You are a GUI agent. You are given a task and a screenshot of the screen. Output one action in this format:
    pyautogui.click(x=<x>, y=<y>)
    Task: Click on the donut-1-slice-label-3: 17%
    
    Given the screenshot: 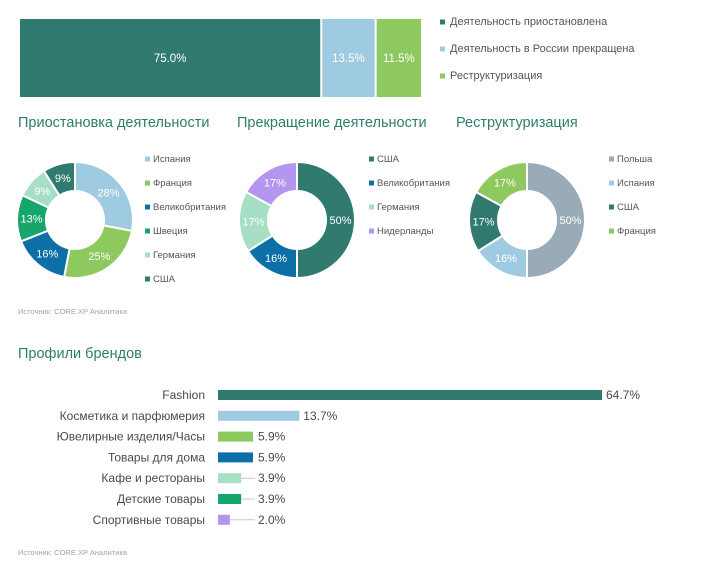 What is the action you would take?
    pyautogui.click(x=275, y=184)
    